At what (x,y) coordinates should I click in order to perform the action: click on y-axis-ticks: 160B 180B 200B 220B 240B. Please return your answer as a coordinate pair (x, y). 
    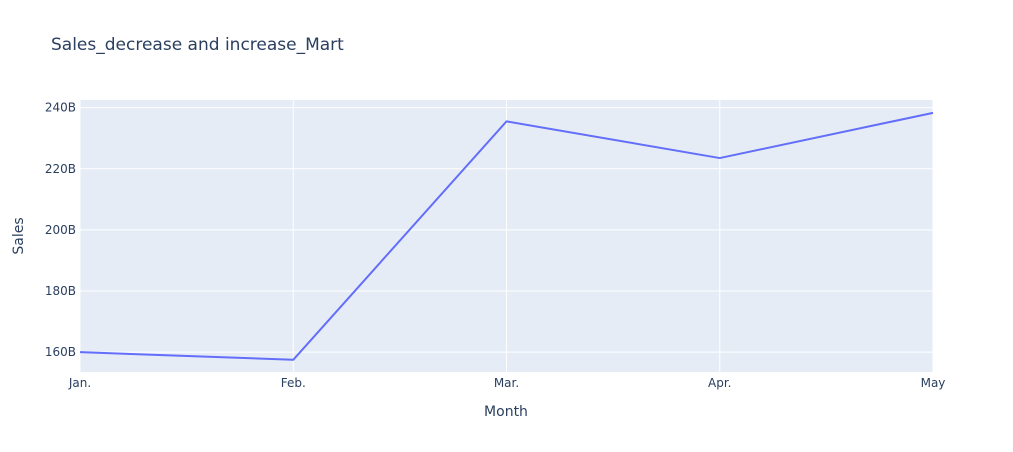
    Looking at the image, I should click on (60, 230).